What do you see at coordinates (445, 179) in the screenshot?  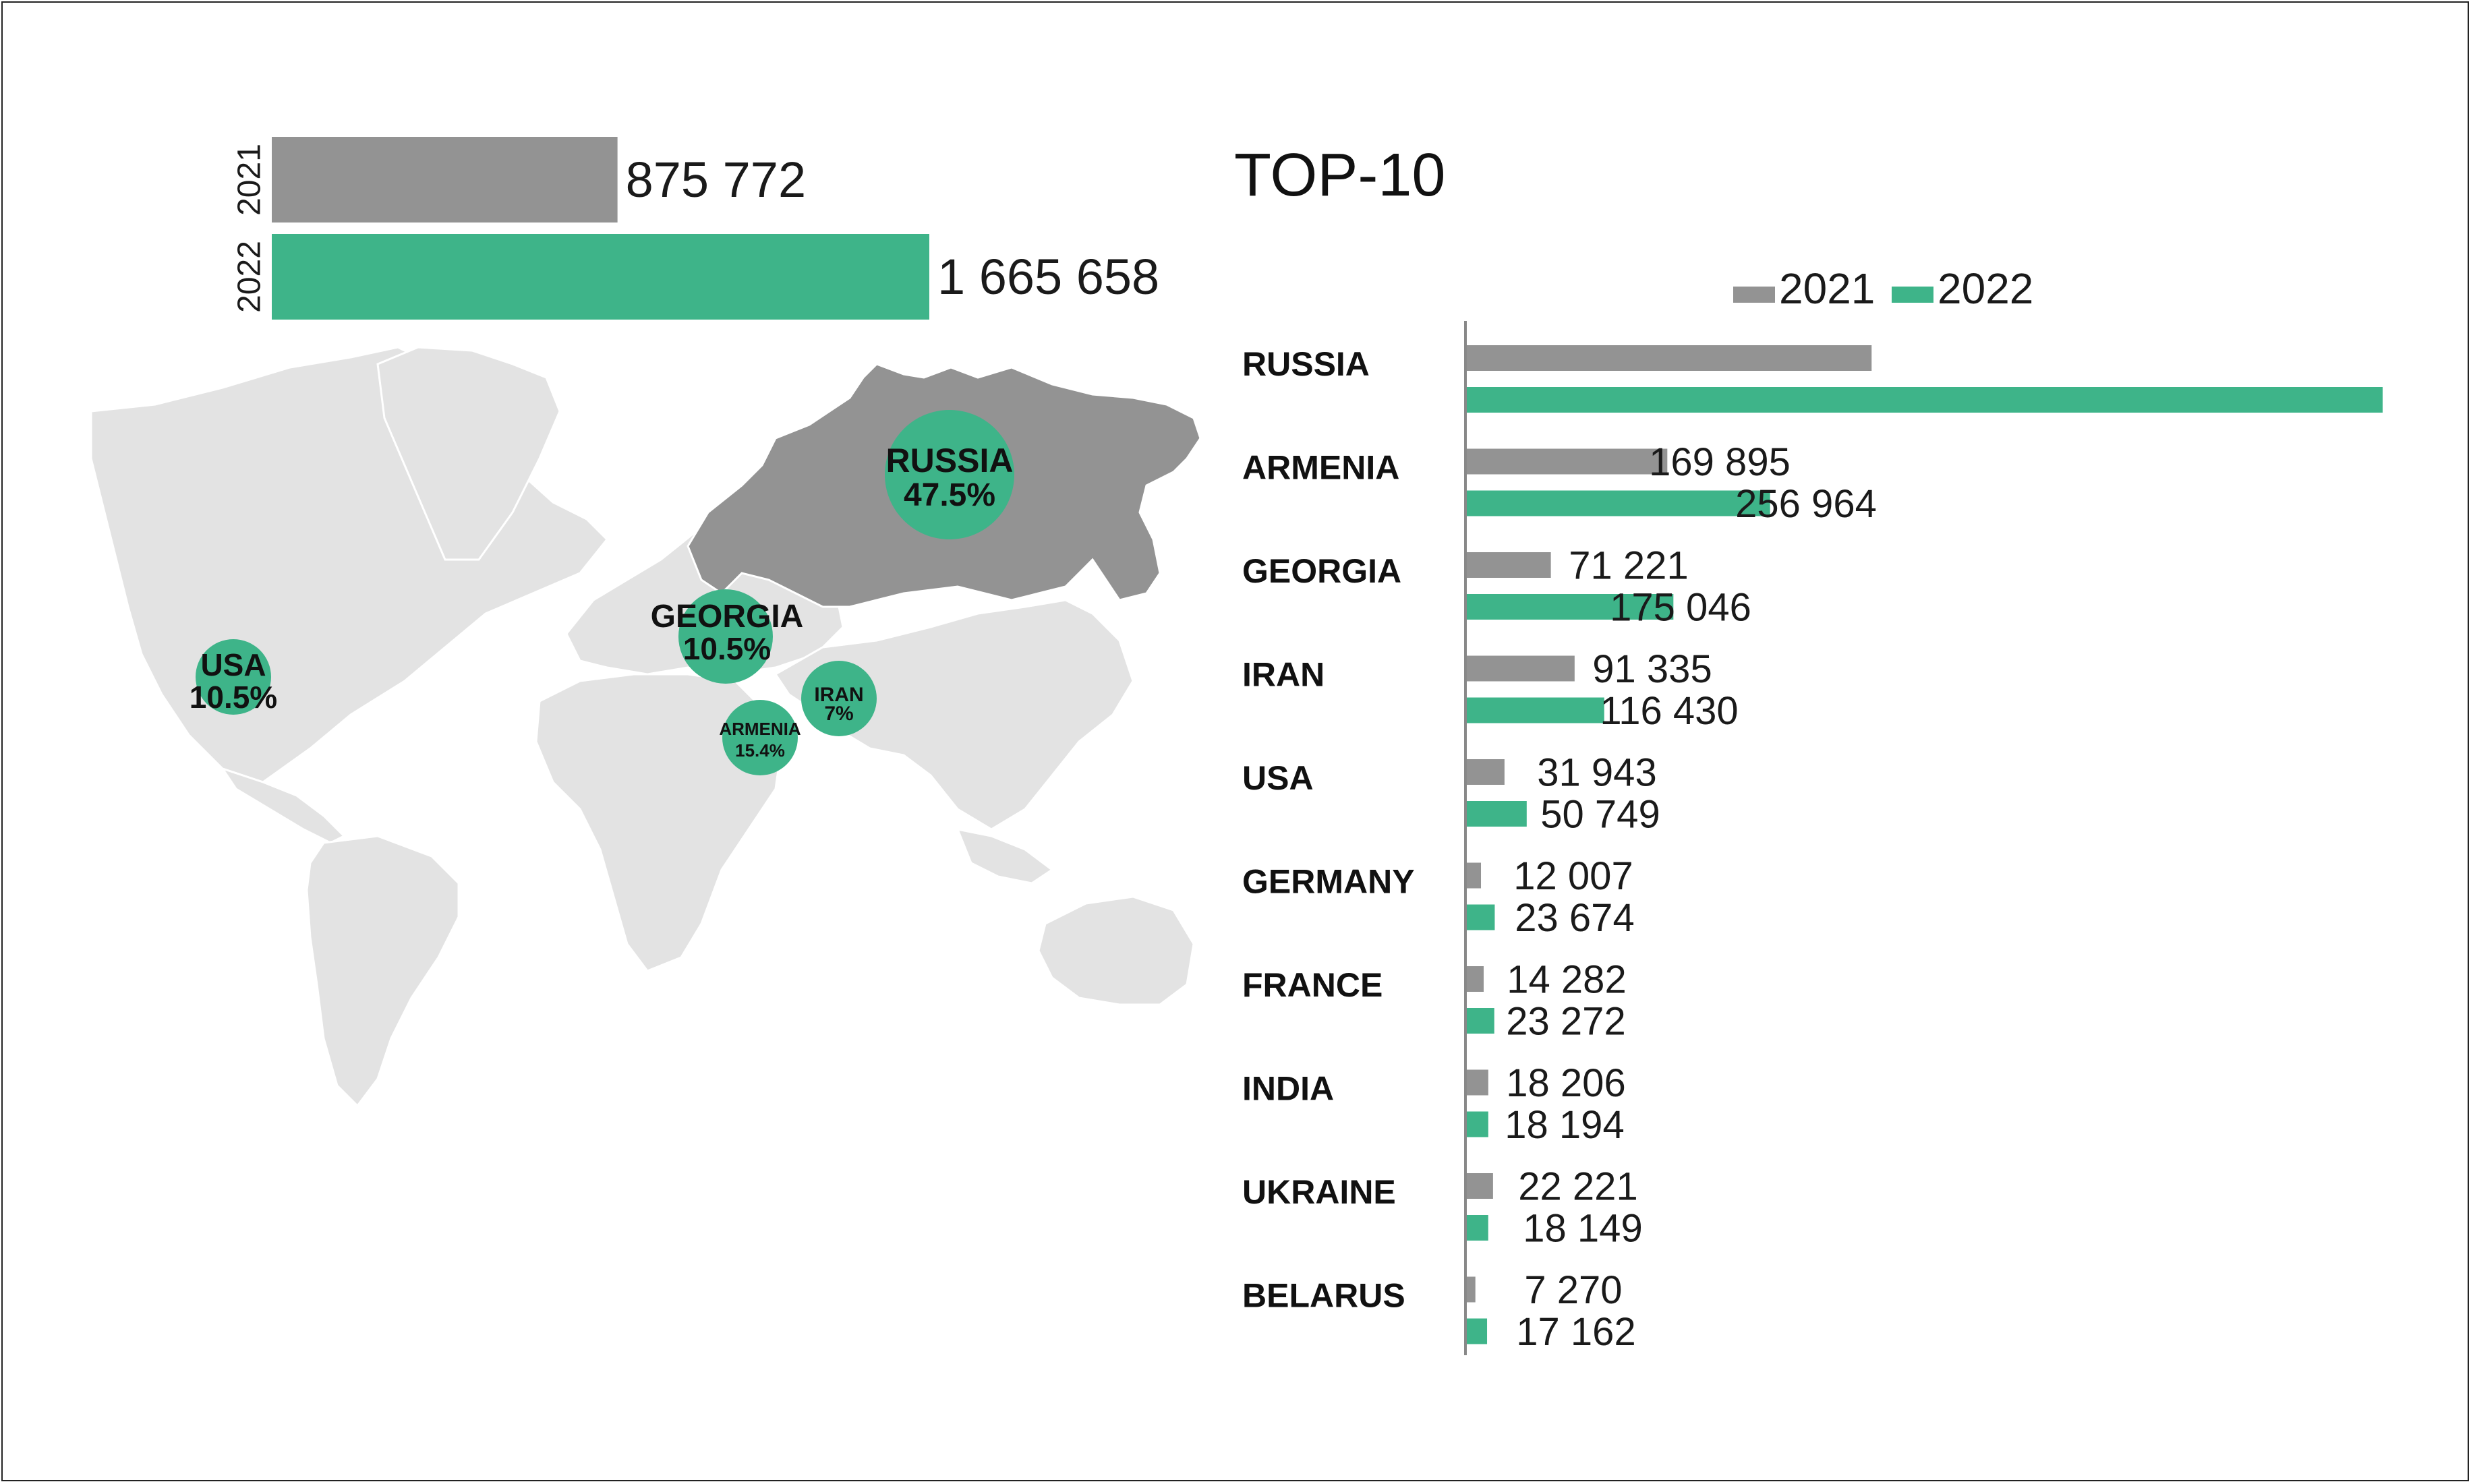 I see `totals-bar-2021` at bounding box center [445, 179].